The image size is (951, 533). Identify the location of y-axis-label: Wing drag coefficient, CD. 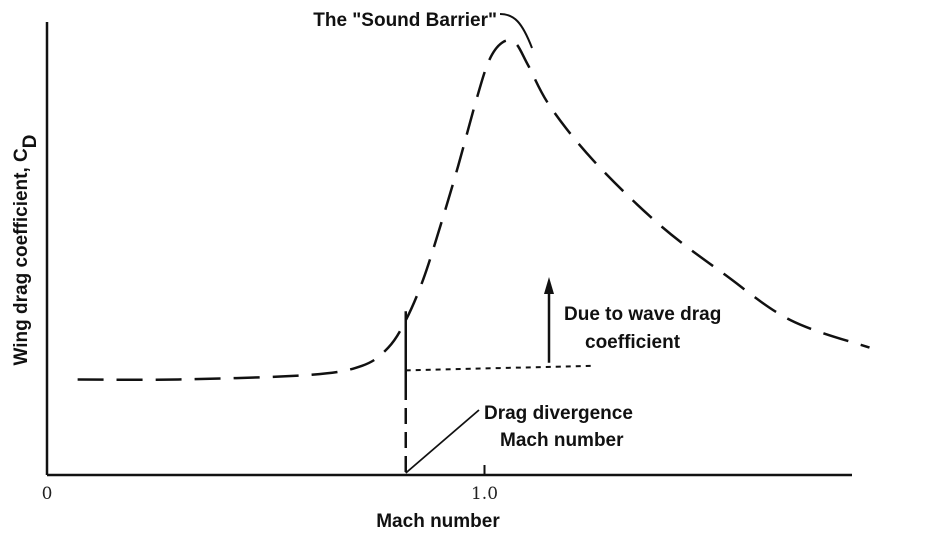
(26, 249).